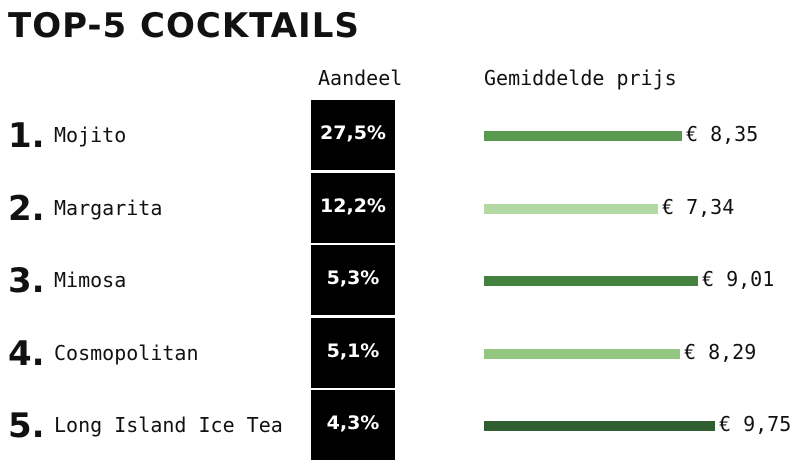 The image size is (800, 464). Describe the element at coordinates (26, 208) in the screenshot. I see `rank-label: 2.` at that location.